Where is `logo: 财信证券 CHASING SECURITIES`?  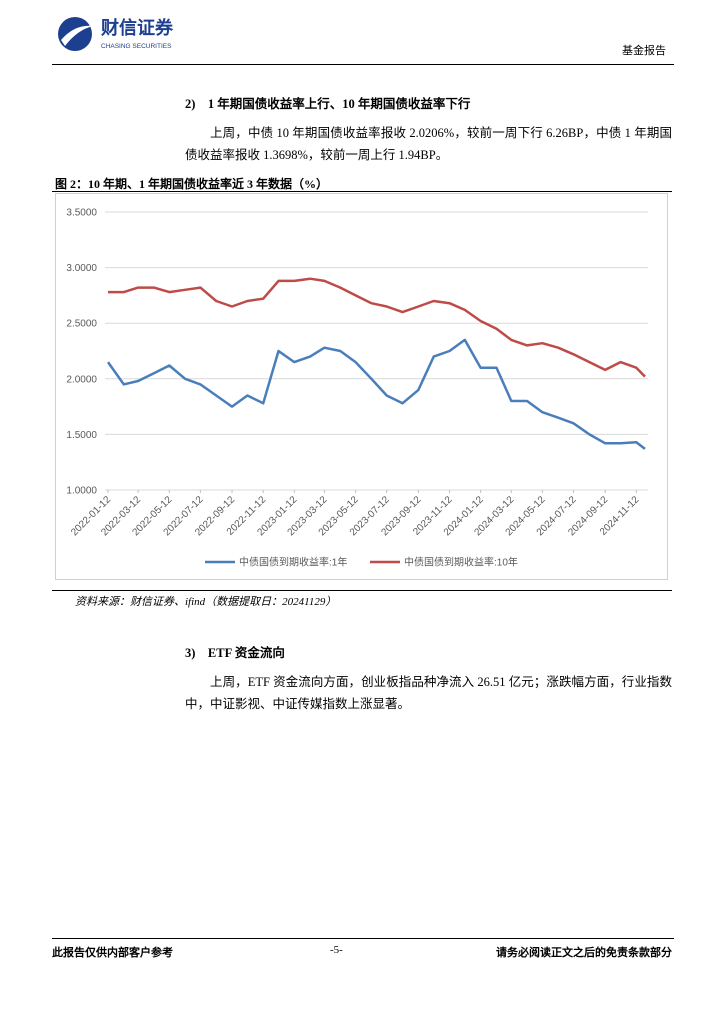
logo: 财信证券 CHASING SECURITIES is located at coordinates (116, 34).